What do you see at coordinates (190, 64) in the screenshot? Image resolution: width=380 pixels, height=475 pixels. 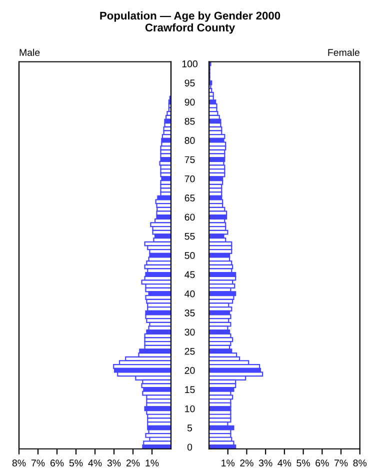 I see `y-tick-label: 100` at bounding box center [190, 64].